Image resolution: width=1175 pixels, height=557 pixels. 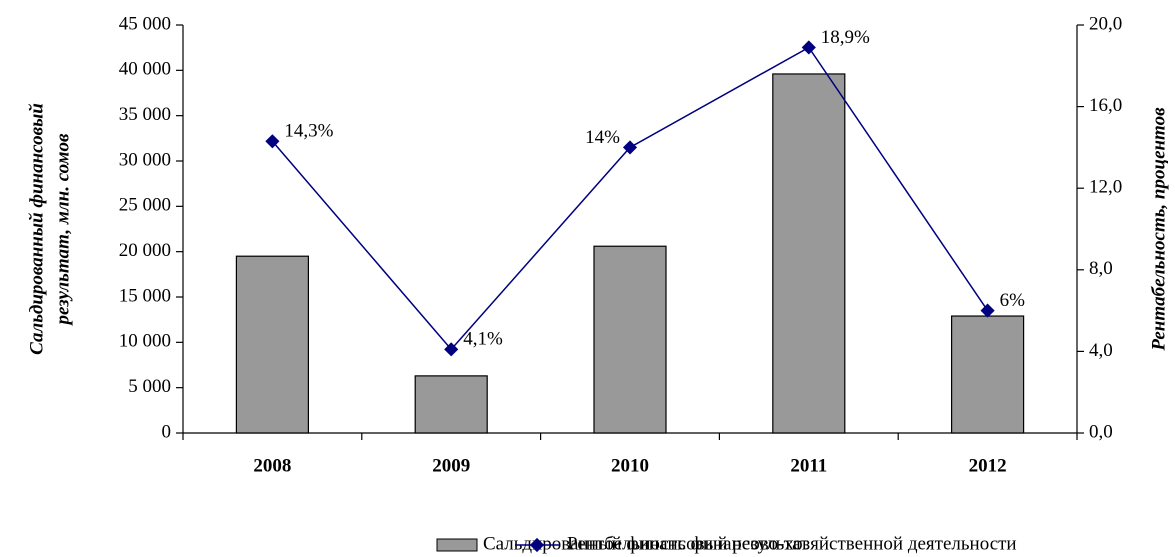 What do you see at coordinates (145, 159) in the screenshot?
I see `y-tick-label: 30 000` at bounding box center [145, 159].